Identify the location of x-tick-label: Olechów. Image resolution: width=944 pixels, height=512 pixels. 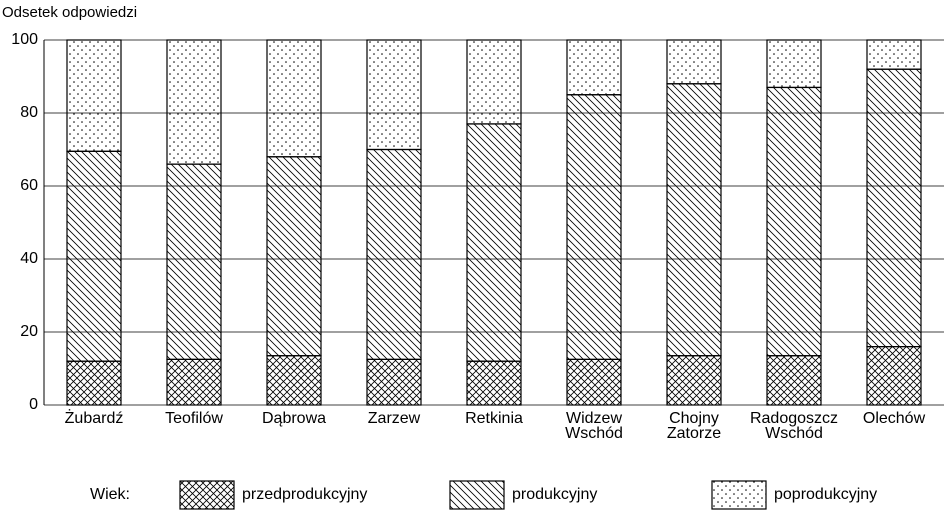
(894, 418).